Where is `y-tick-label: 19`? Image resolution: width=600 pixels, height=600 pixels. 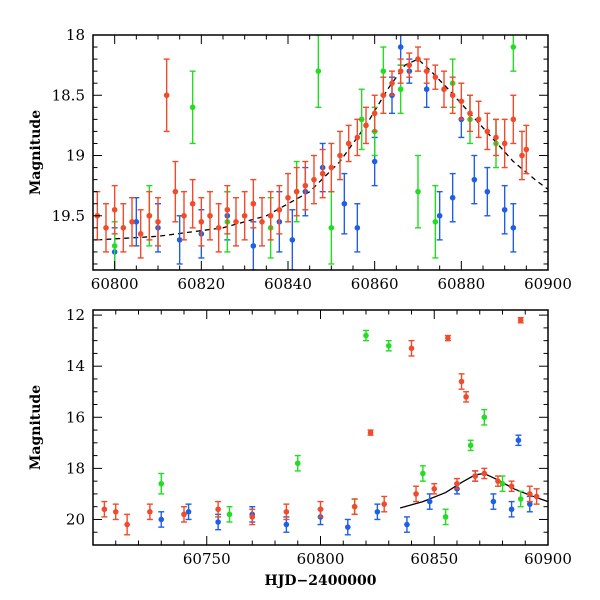 y-tick-label: 19 is located at coordinates (75, 156).